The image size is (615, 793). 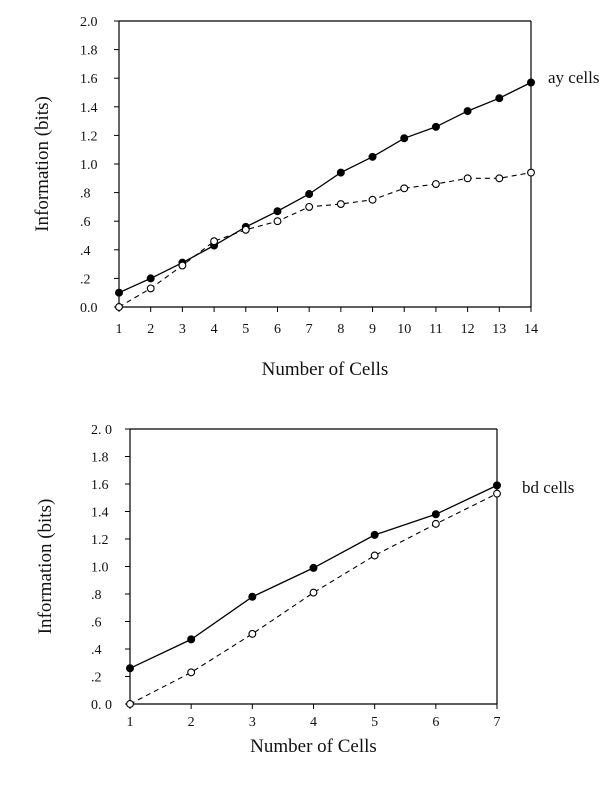 I want to click on y-tick-label: 0. 0, so click(x=101, y=705).